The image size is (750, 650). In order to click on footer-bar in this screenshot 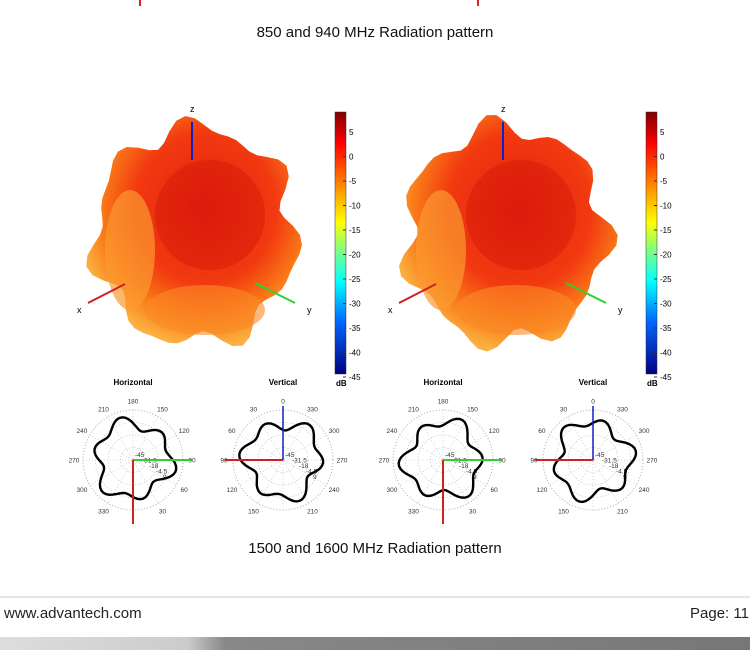, I will do `click(375, 643)`.